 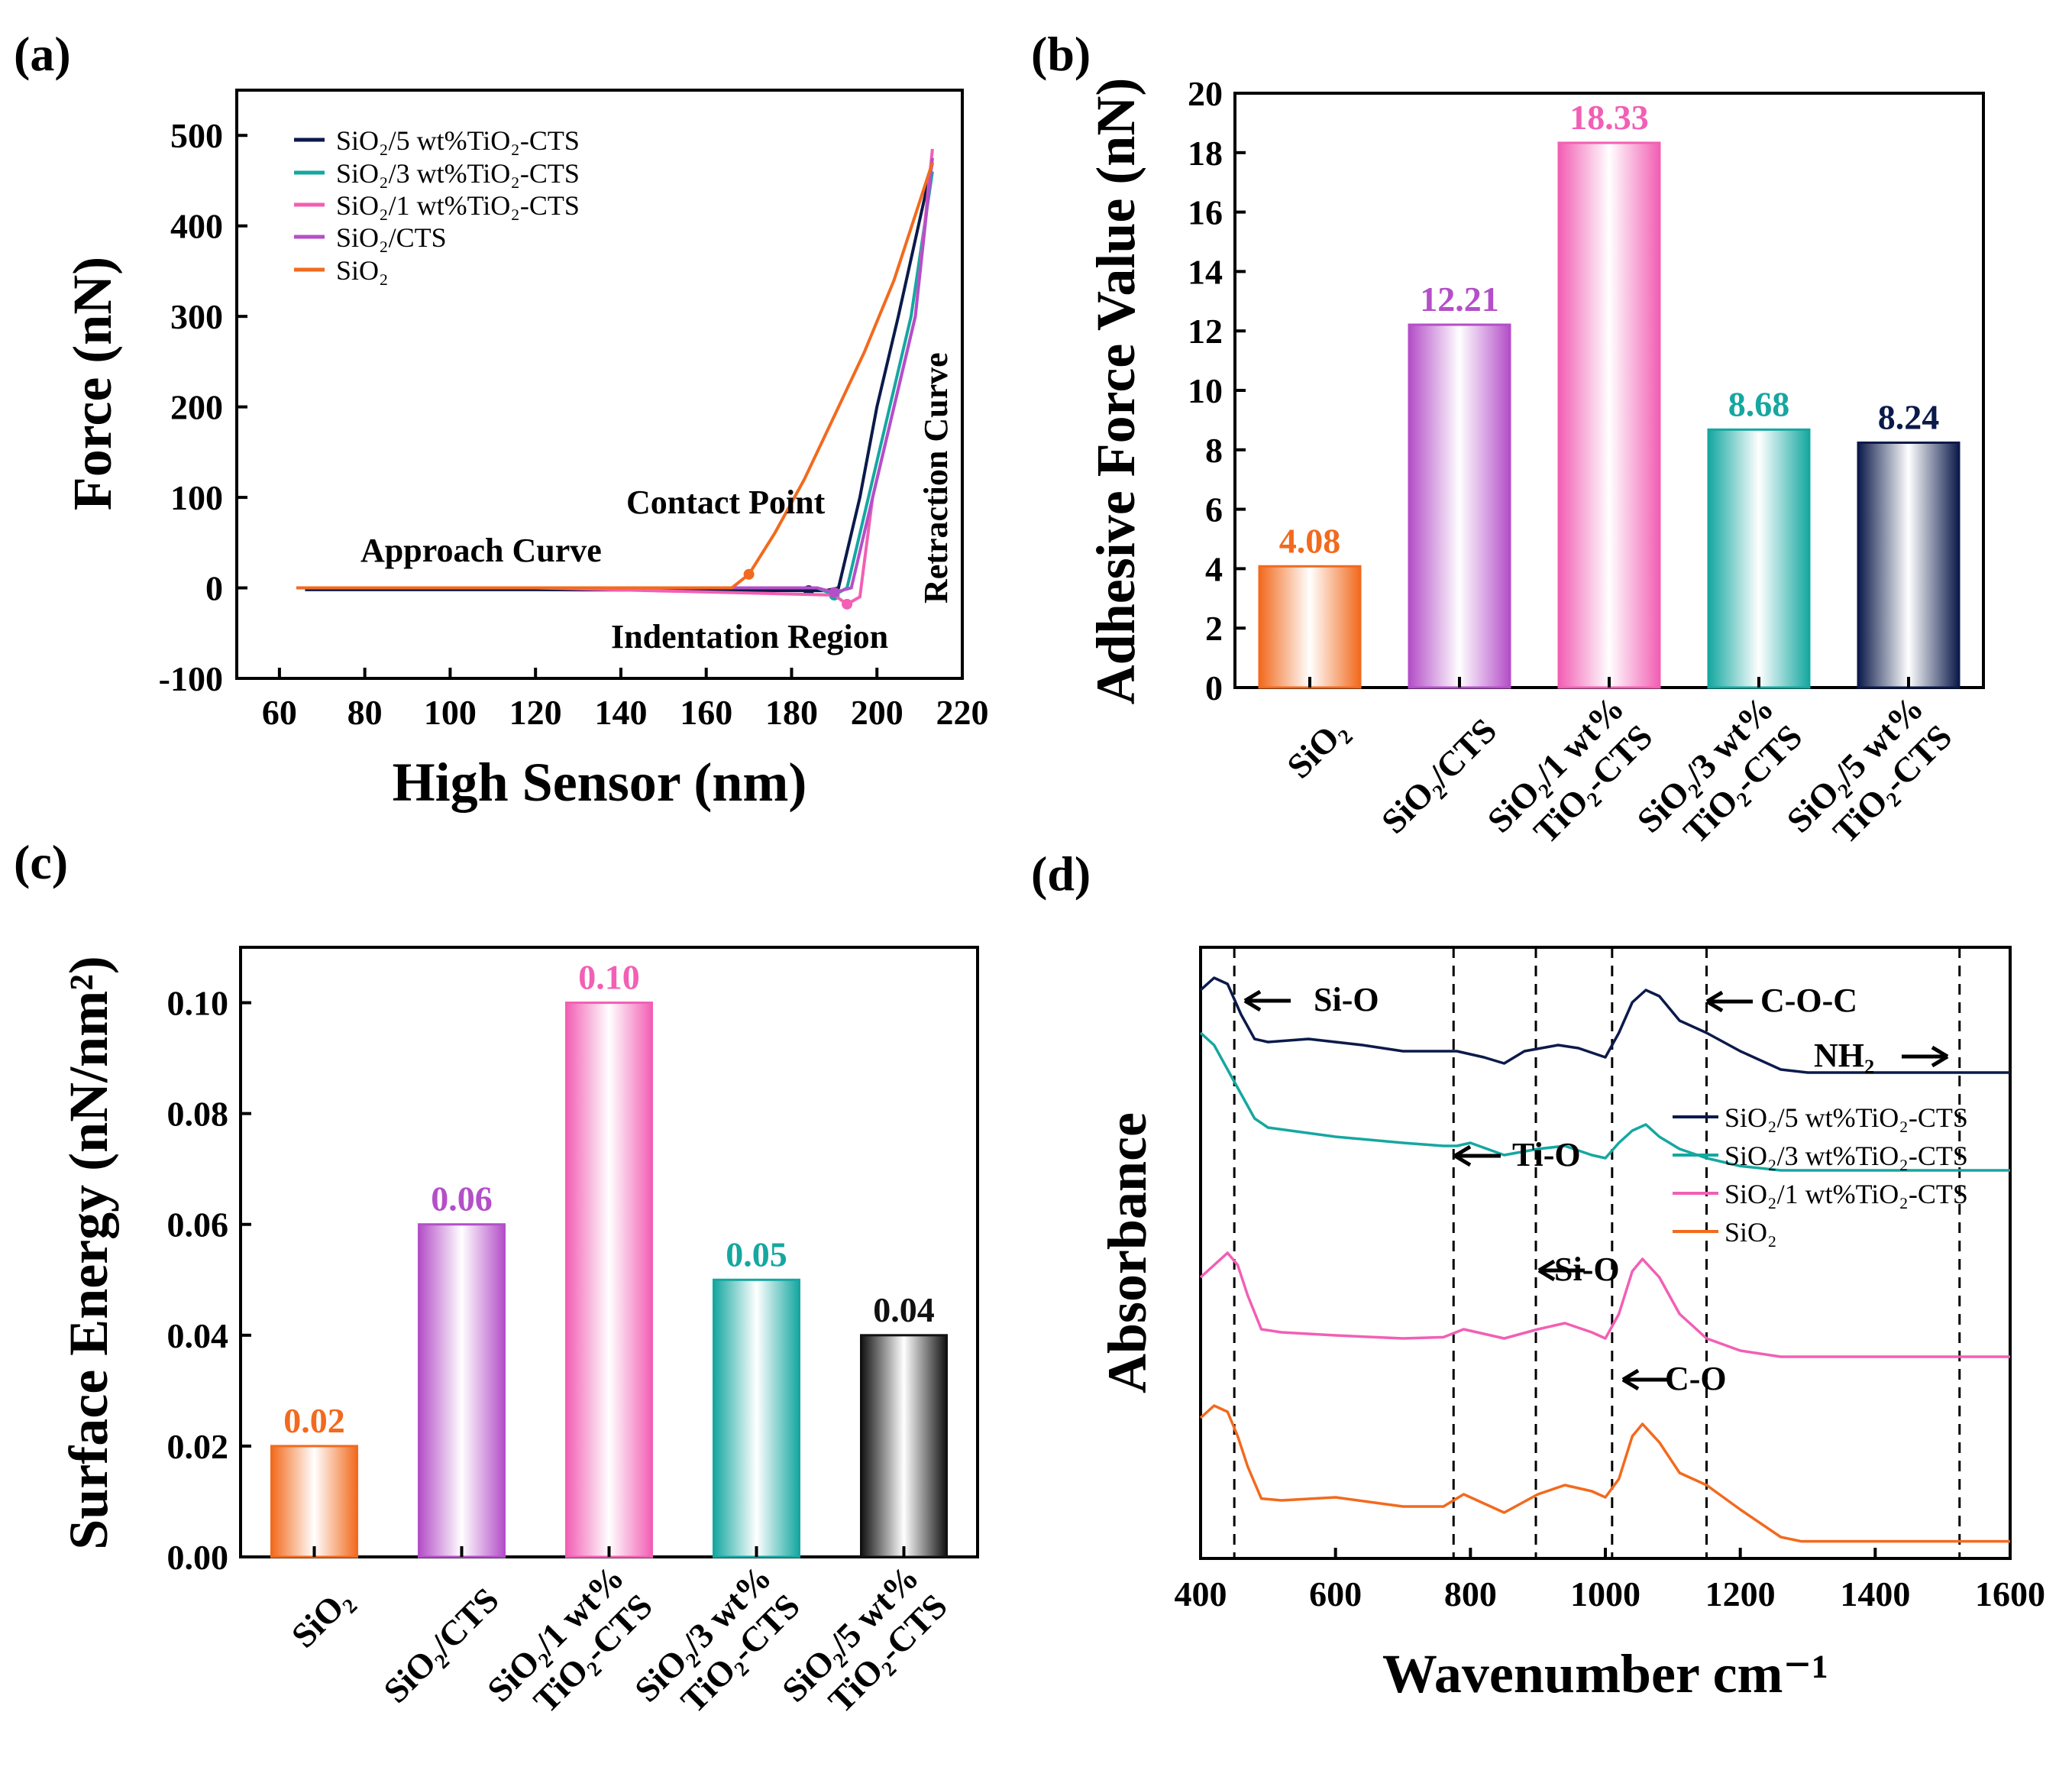 I want to click on b-y-tick-label: 6, so click(x=1214, y=509).